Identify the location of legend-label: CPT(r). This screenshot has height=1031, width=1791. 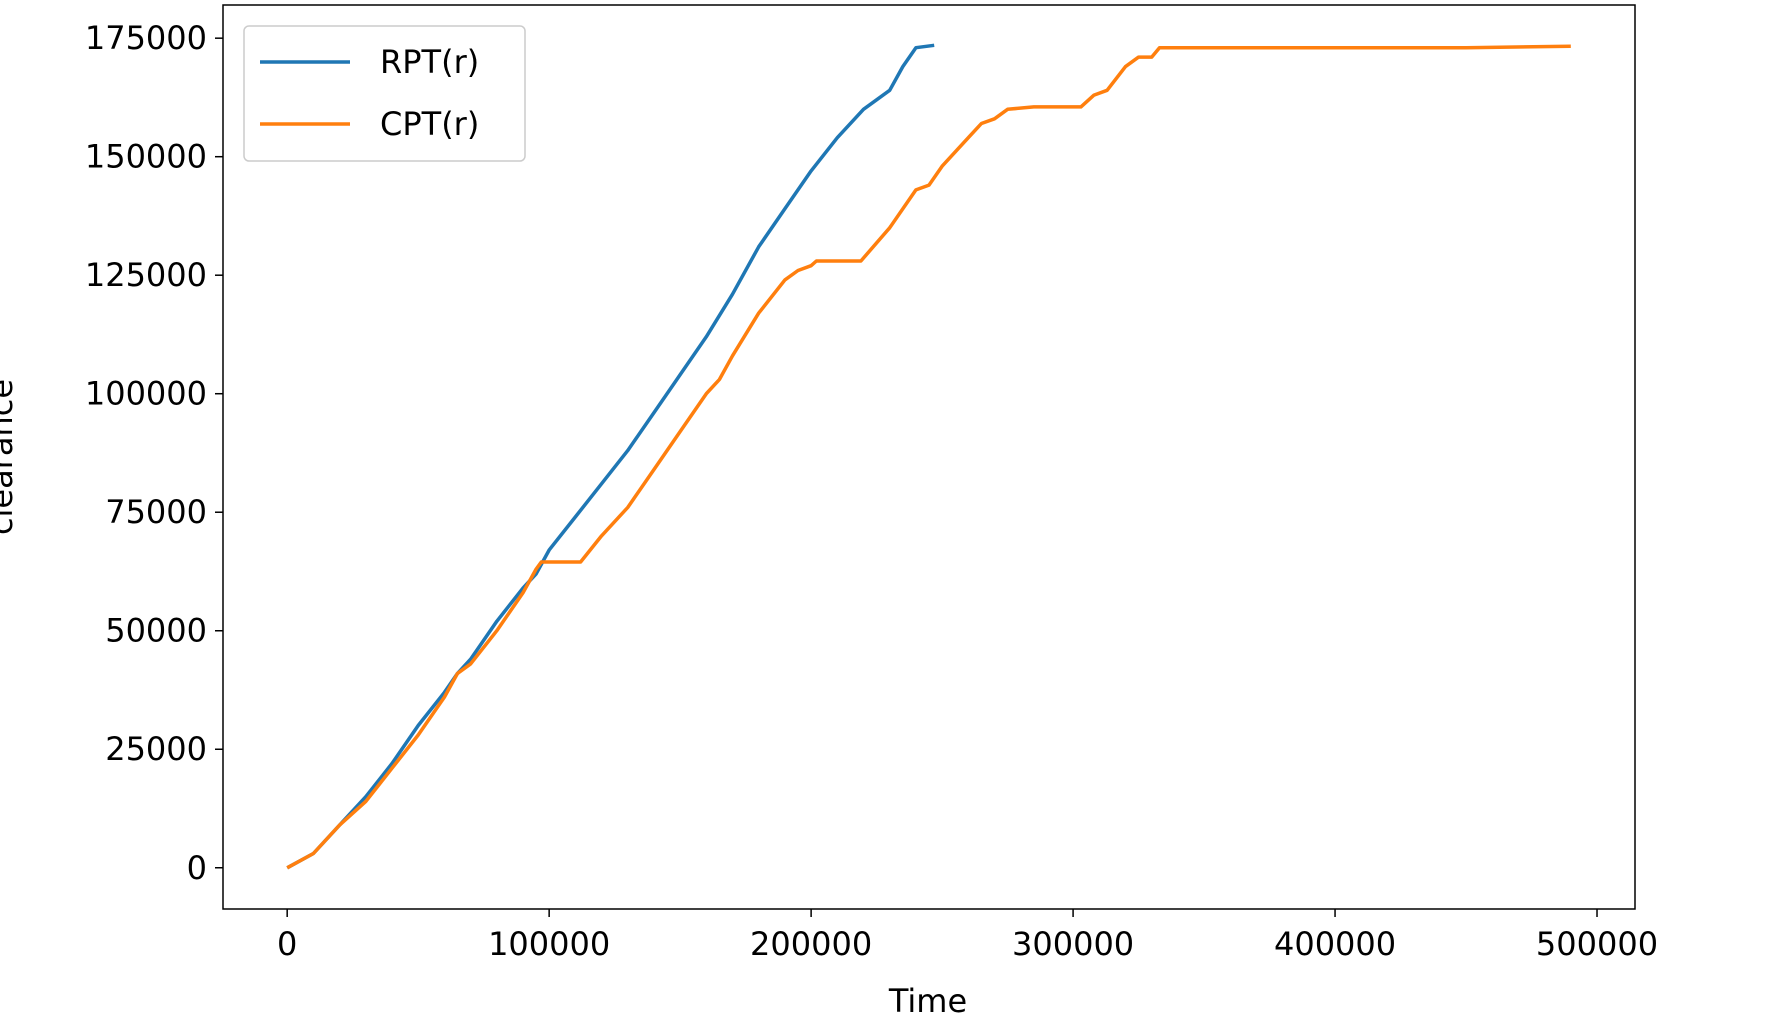
(429, 124).